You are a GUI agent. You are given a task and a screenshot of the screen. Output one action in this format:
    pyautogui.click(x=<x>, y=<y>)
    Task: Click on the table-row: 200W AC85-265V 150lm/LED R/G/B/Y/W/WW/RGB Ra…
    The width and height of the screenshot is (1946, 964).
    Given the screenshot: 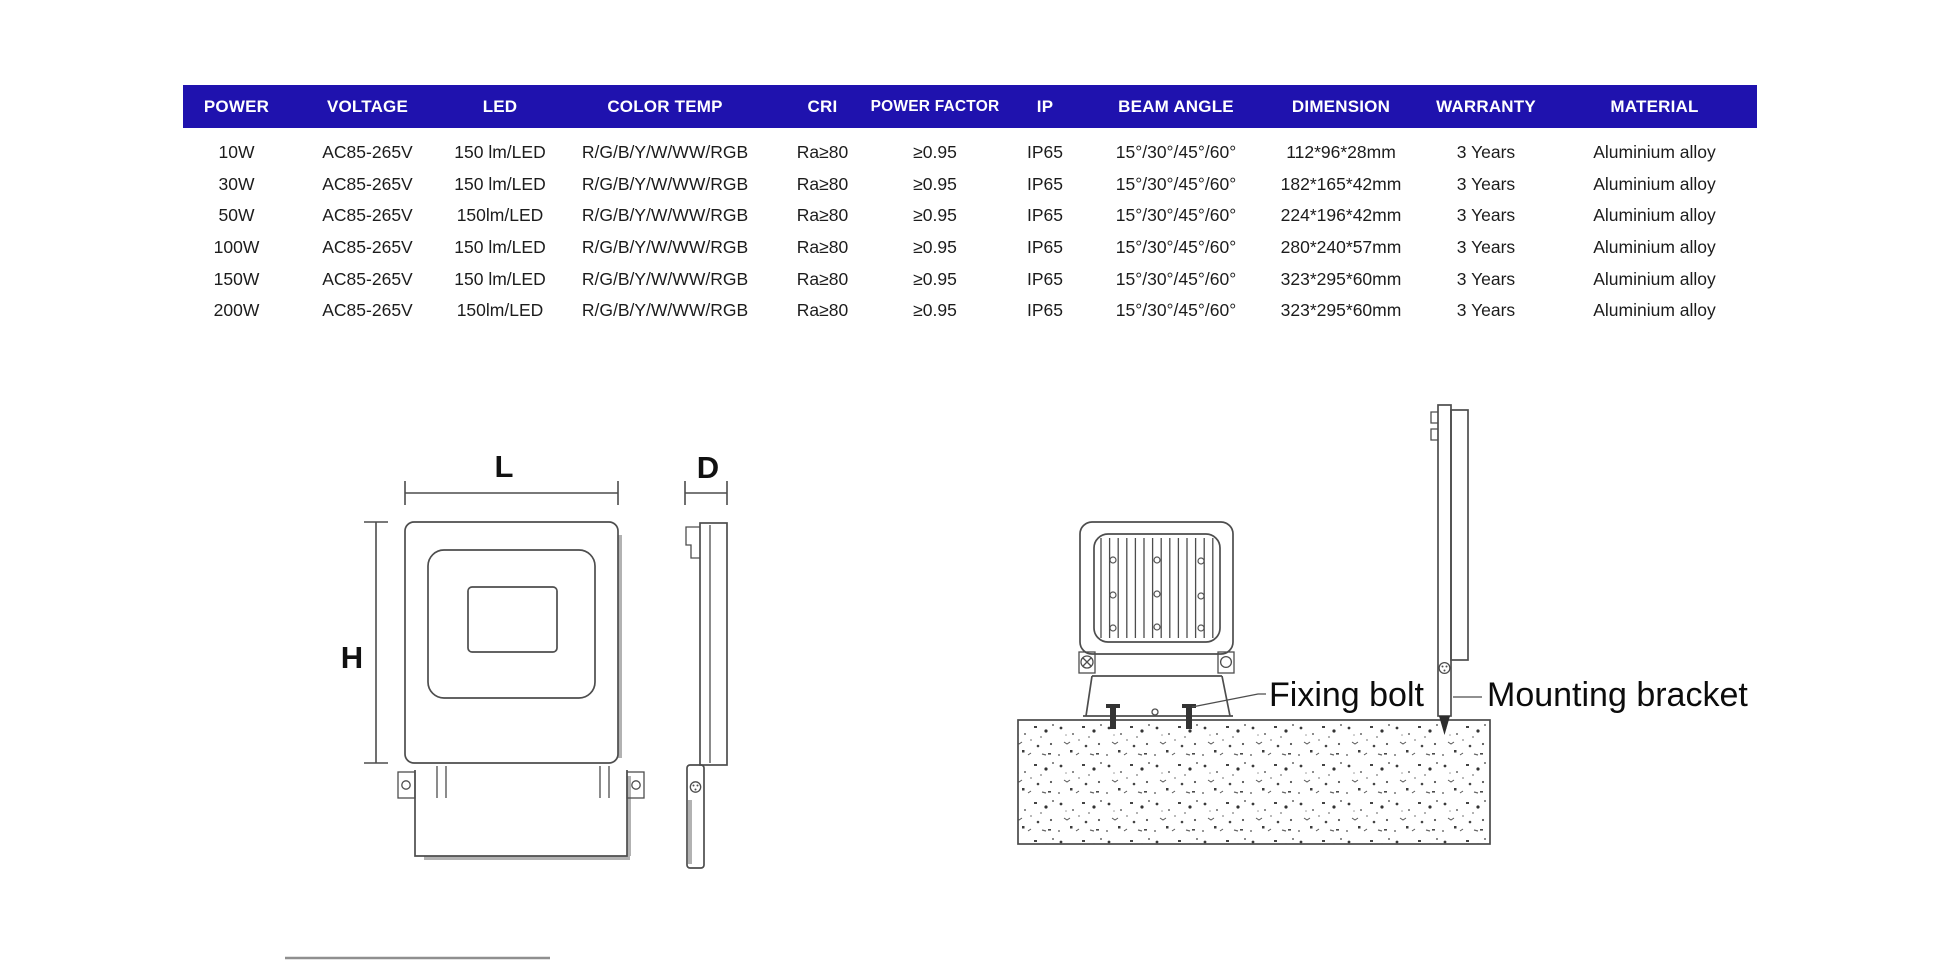 What is the action you would take?
    pyautogui.click(x=970, y=311)
    